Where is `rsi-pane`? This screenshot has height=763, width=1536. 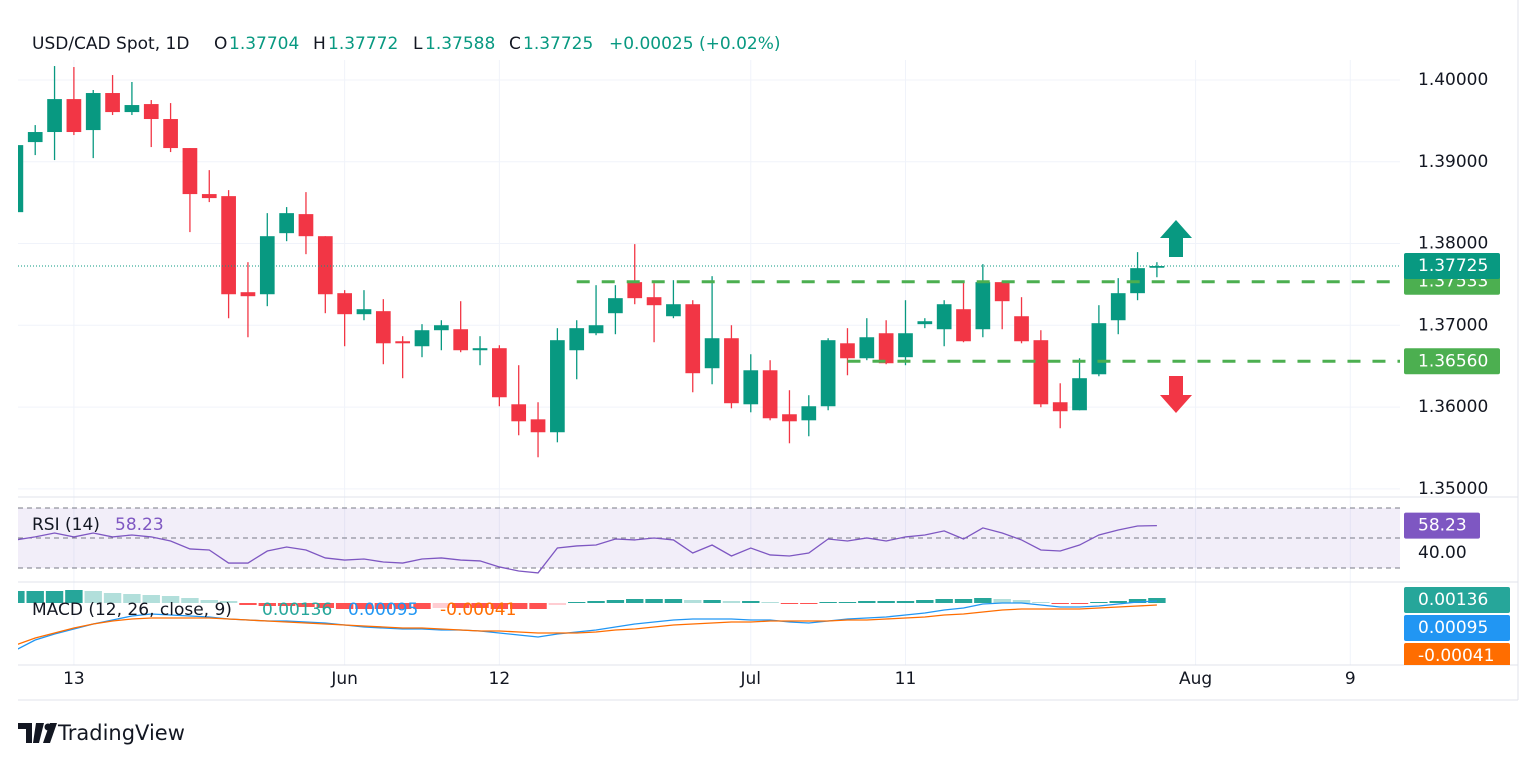 rsi-pane is located at coordinates (709, 540).